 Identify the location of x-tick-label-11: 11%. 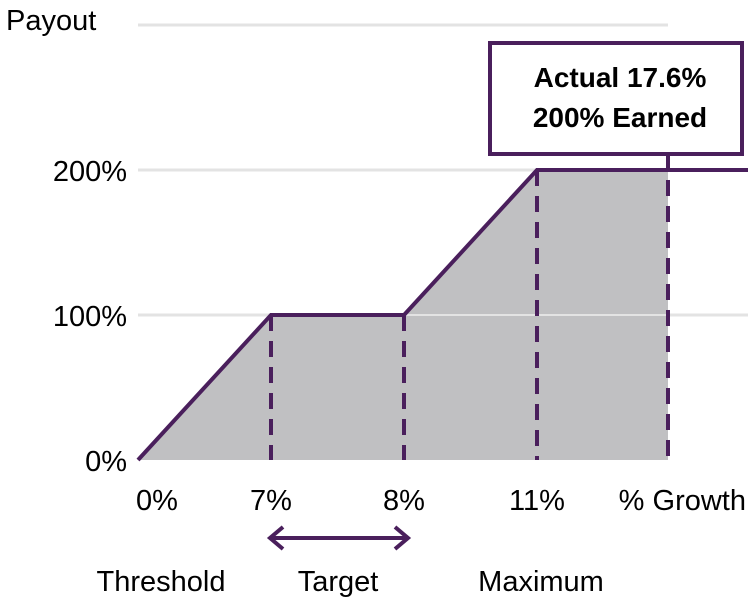
(537, 501).